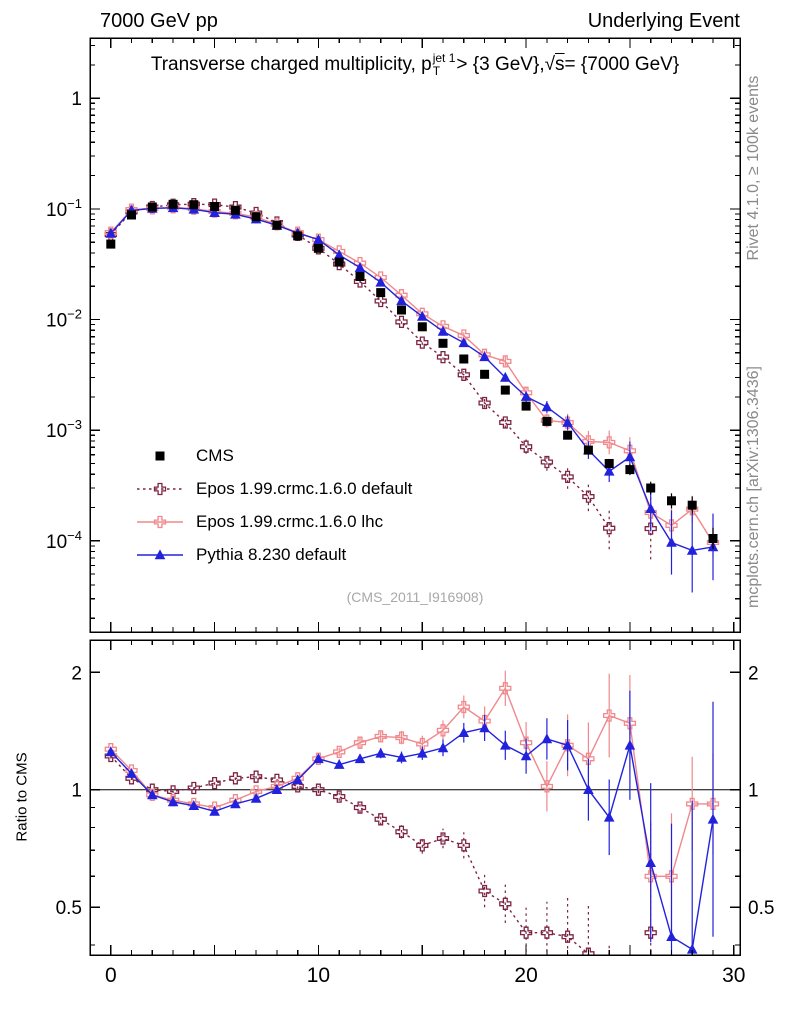 The width and height of the screenshot is (786, 1024). I want to click on sqrt-argument: s, so click(560, 64).